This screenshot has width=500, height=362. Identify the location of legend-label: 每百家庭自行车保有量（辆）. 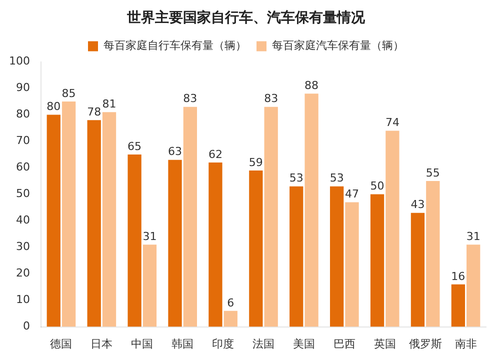
(175, 45).